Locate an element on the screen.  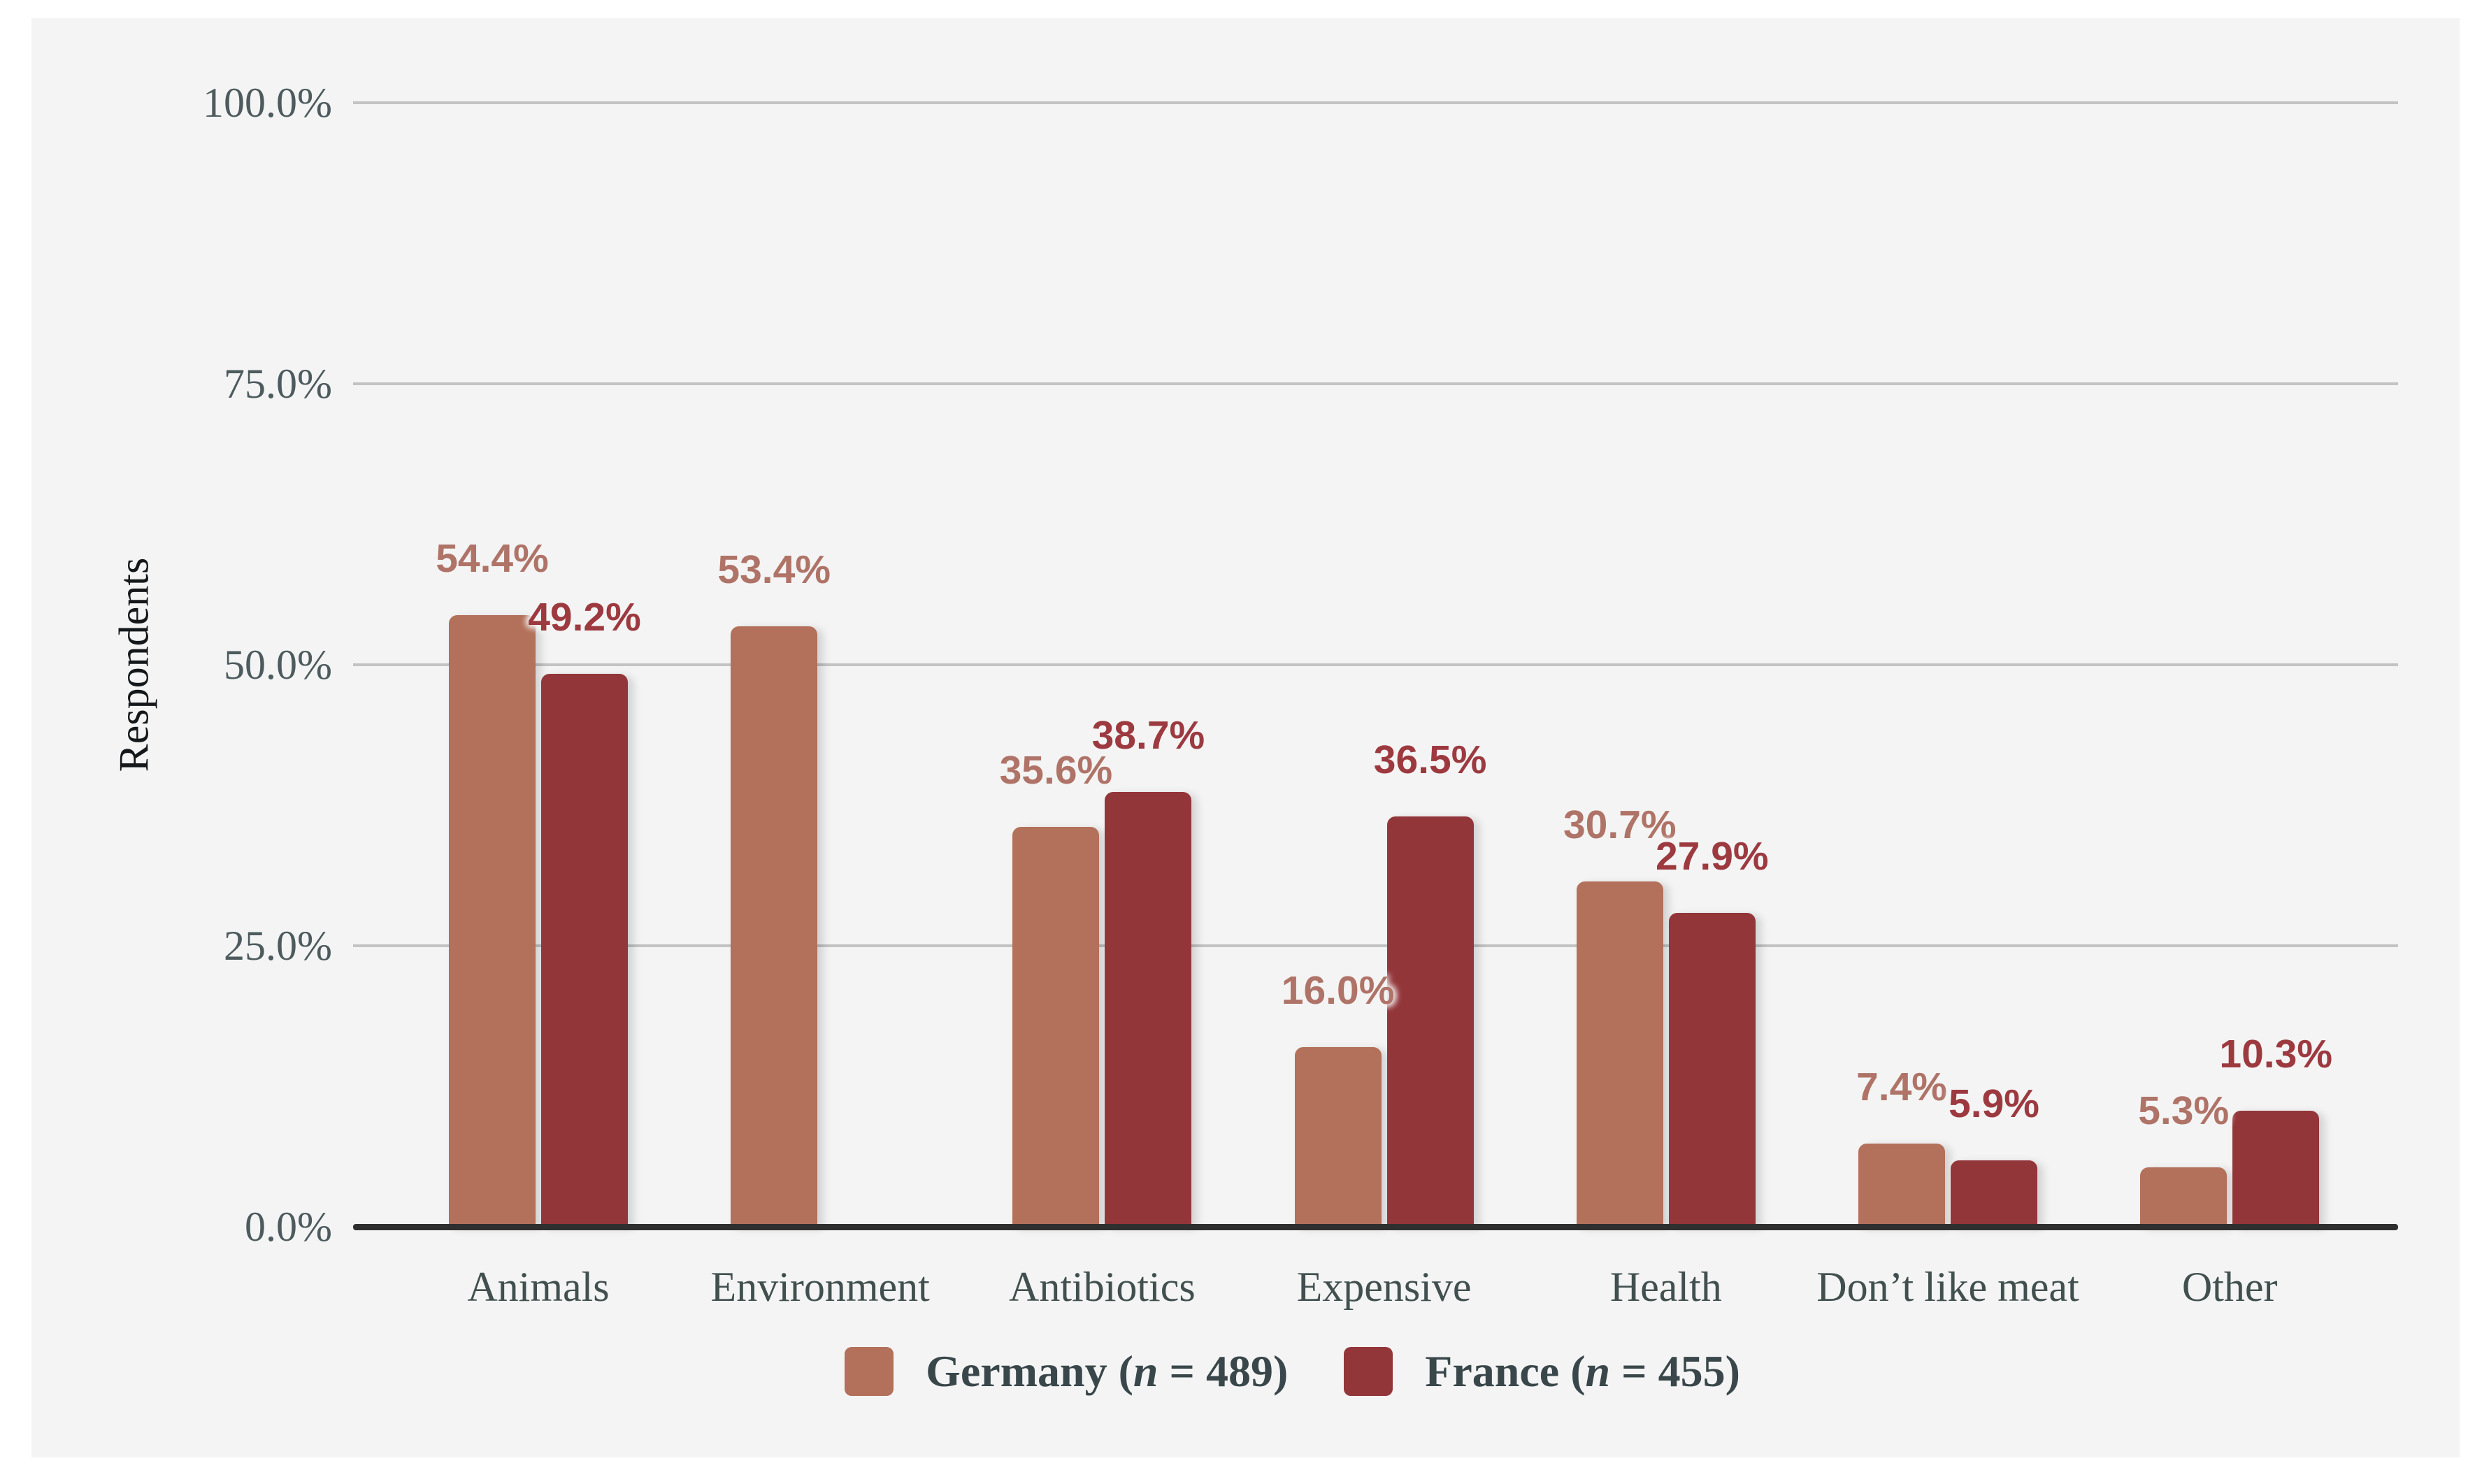
y-tick-25-0: 25.0% is located at coordinates (278, 946).